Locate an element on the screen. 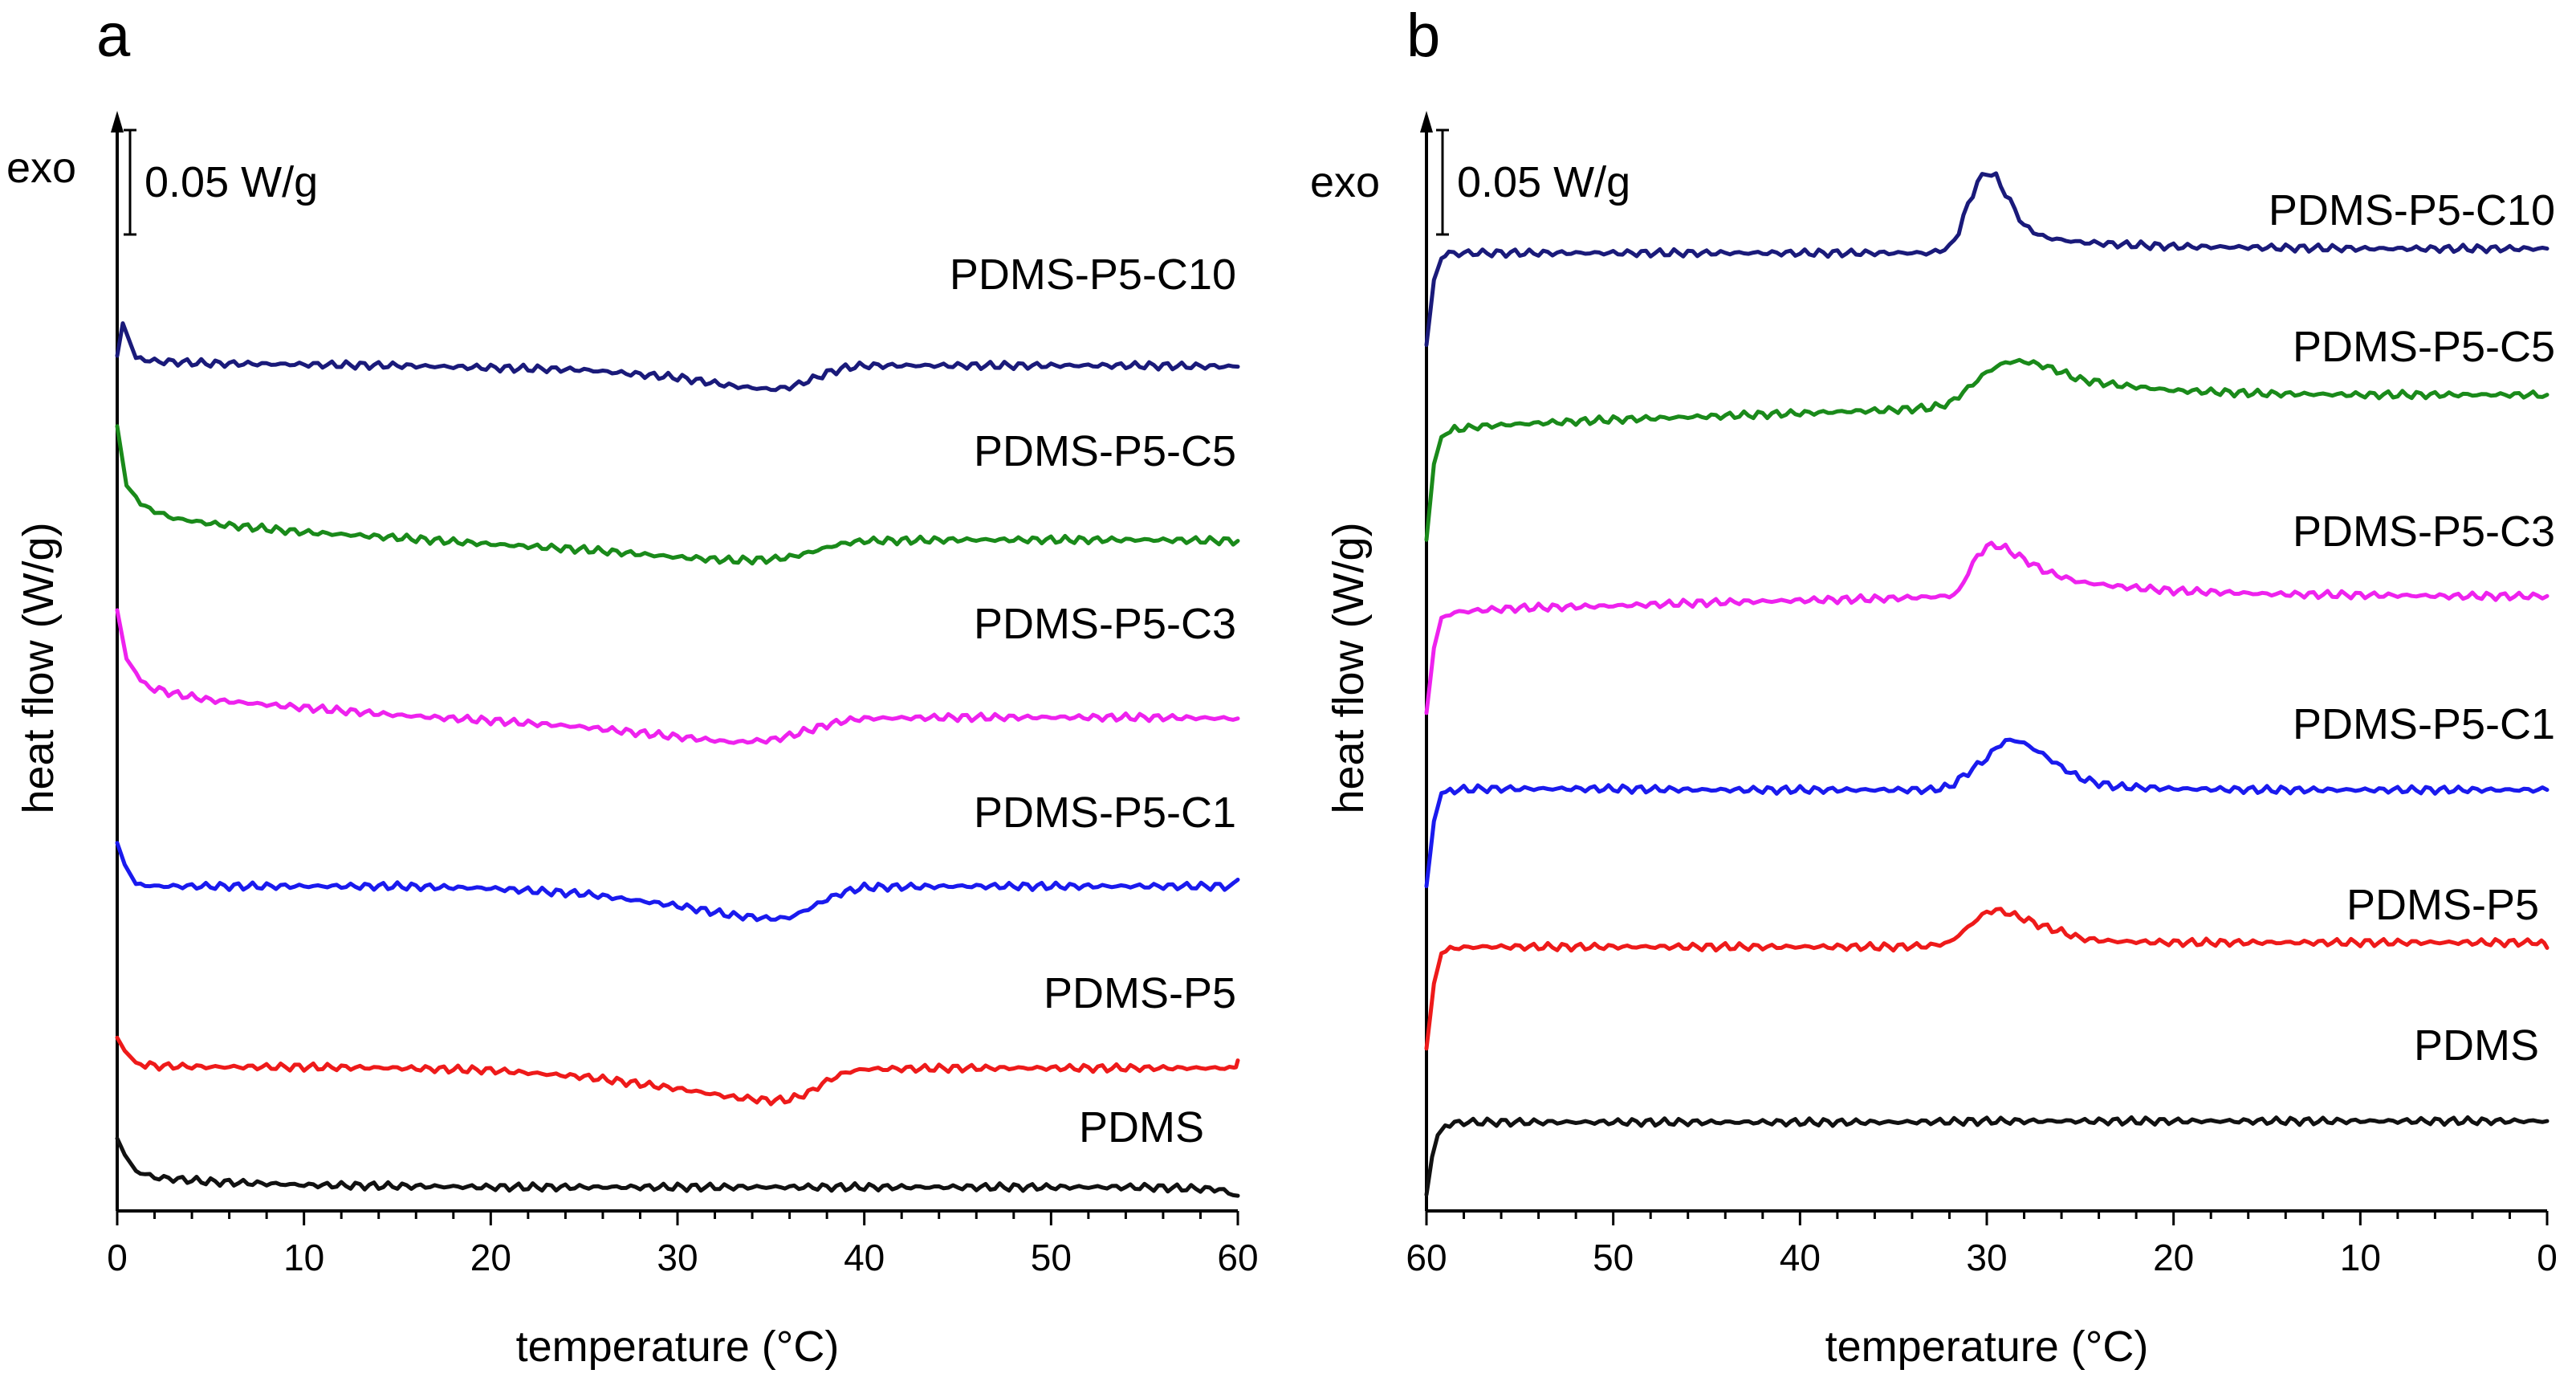 The height and width of the screenshot is (1390, 2576). panel-b-exo-arrow-icon is located at coordinates (1426, 121).